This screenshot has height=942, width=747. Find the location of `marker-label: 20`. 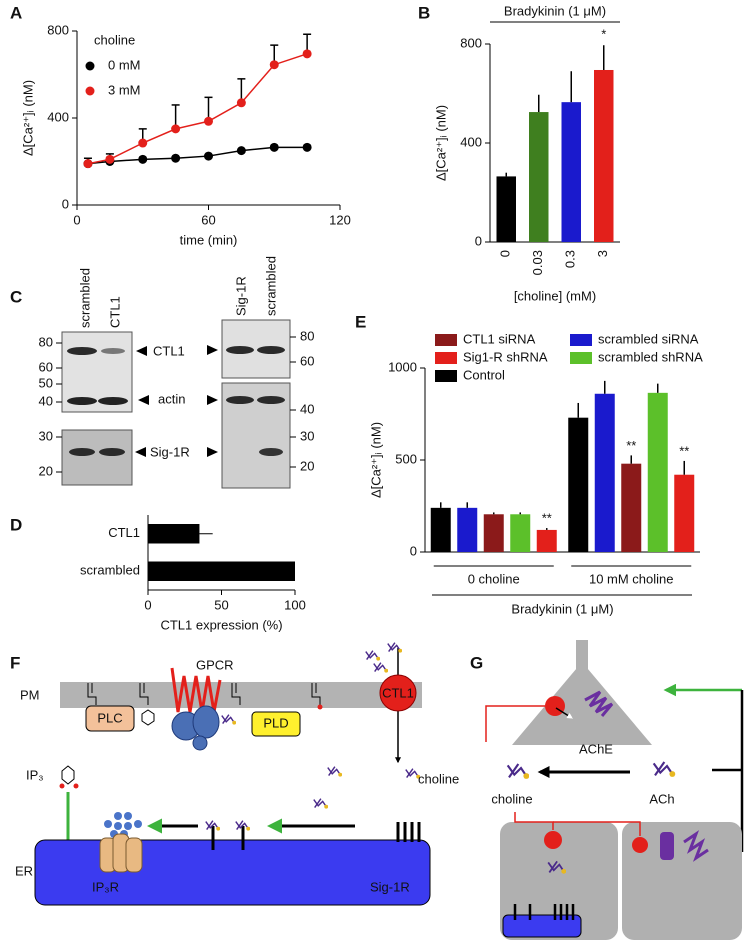

marker-label: 20 is located at coordinates (307, 465).